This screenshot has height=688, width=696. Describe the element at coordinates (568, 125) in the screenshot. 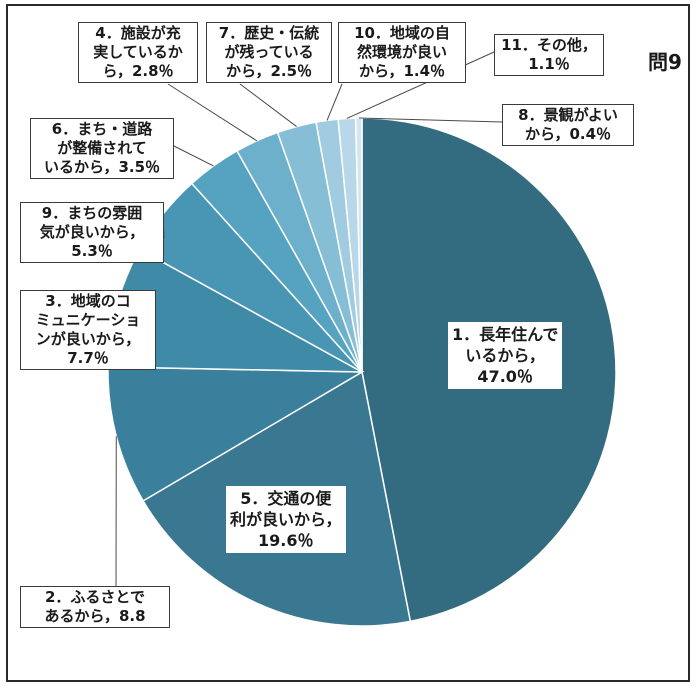

I see `callout-label-8: 8．景観がよい から，0.4％` at that location.